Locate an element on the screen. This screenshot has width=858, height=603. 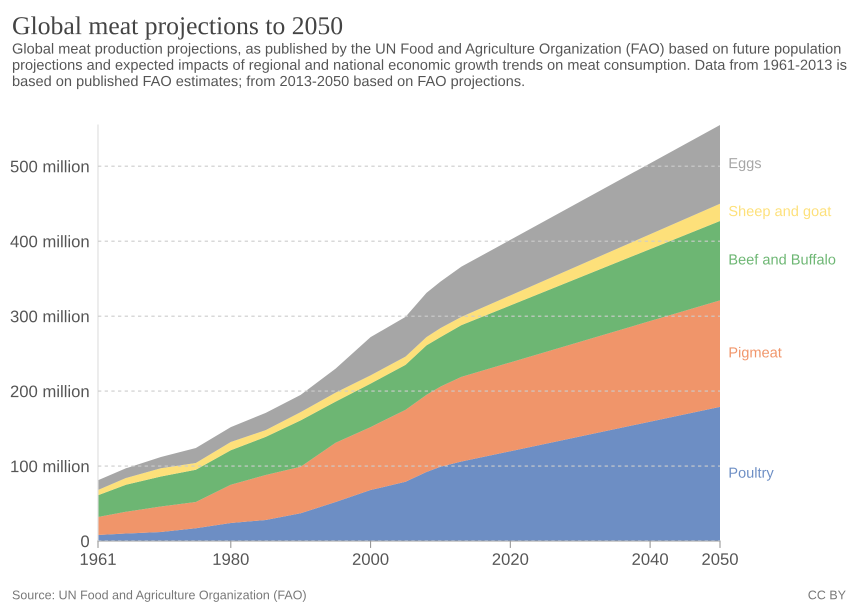
series-label: Eggs is located at coordinates (746, 165).